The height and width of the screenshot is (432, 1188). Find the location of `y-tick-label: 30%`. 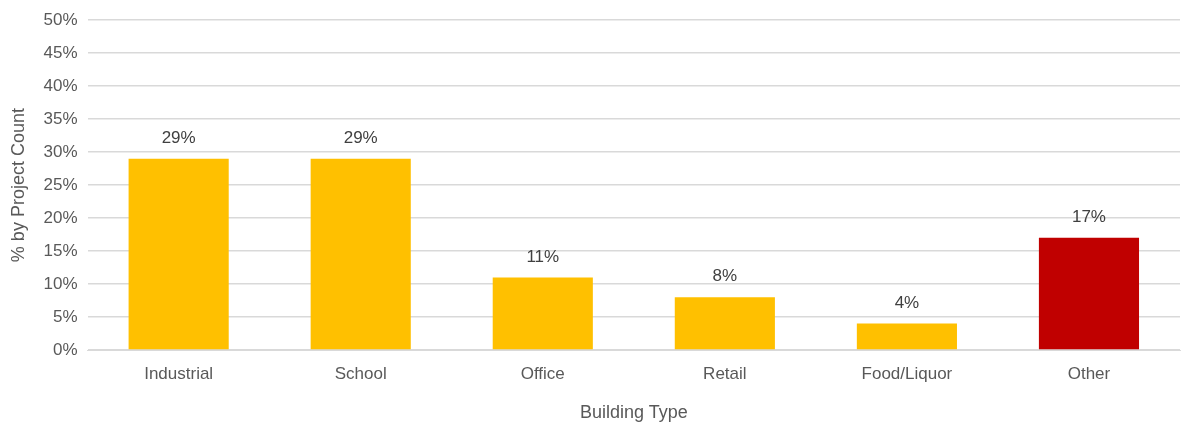

y-tick-label: 30% is located at coordinates (60, 151).